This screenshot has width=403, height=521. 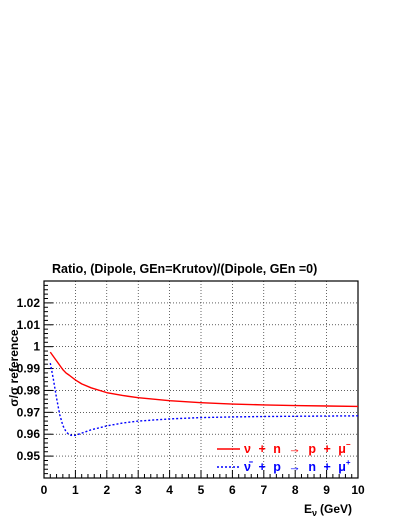 What do you see at coordinates (247, 449) in the screenshot?
I see `legend-neutrino-nu: ν` at bounding box center [247, 449].